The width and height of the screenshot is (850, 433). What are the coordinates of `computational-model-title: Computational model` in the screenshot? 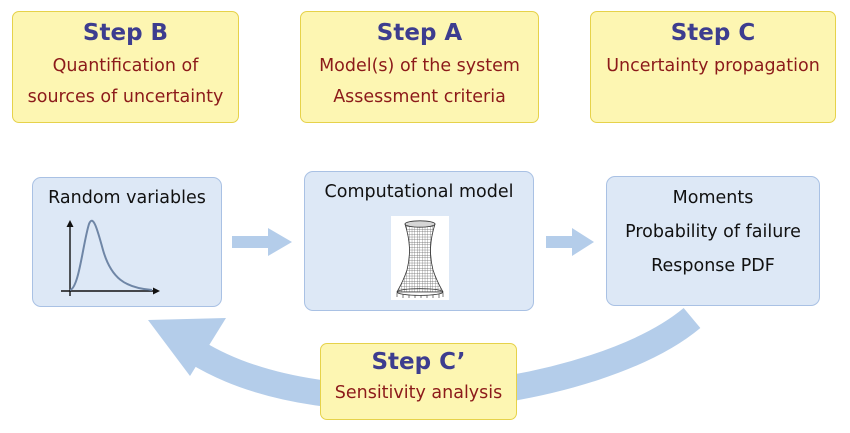 It's located at (419, 192).